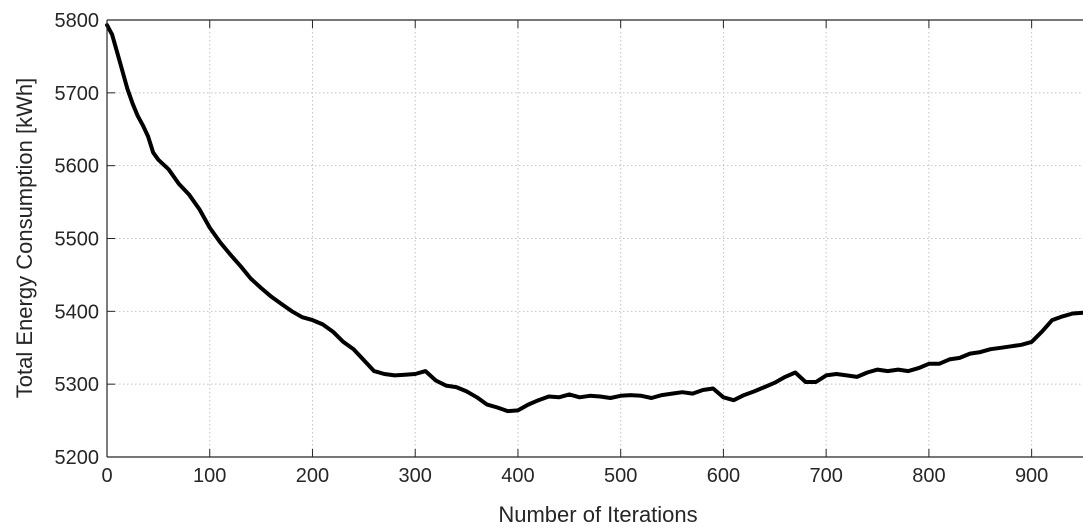  Describe the element at coordinates (825, 476) in the screenshot. I see `x-tick-label: 700` at that location.